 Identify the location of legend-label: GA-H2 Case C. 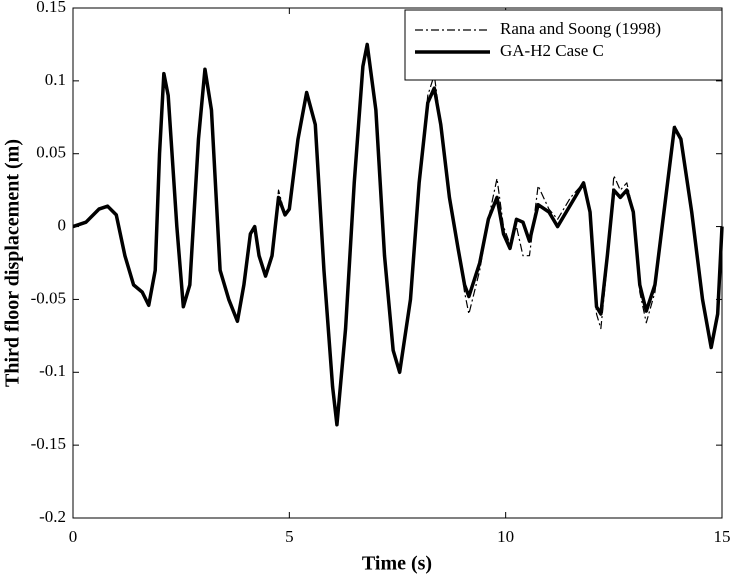
(552, 50).